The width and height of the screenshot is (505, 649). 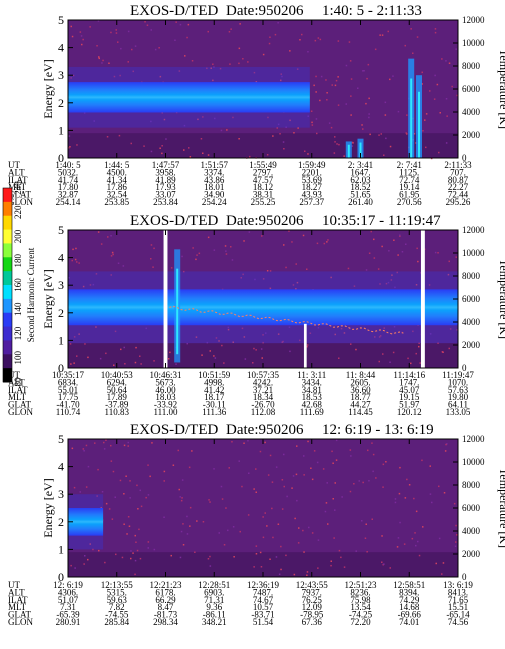 What do you see at coordinates (263, 390) in the screenshot?
I see `table-cell: 37.21` at bounding box center [263, 390].